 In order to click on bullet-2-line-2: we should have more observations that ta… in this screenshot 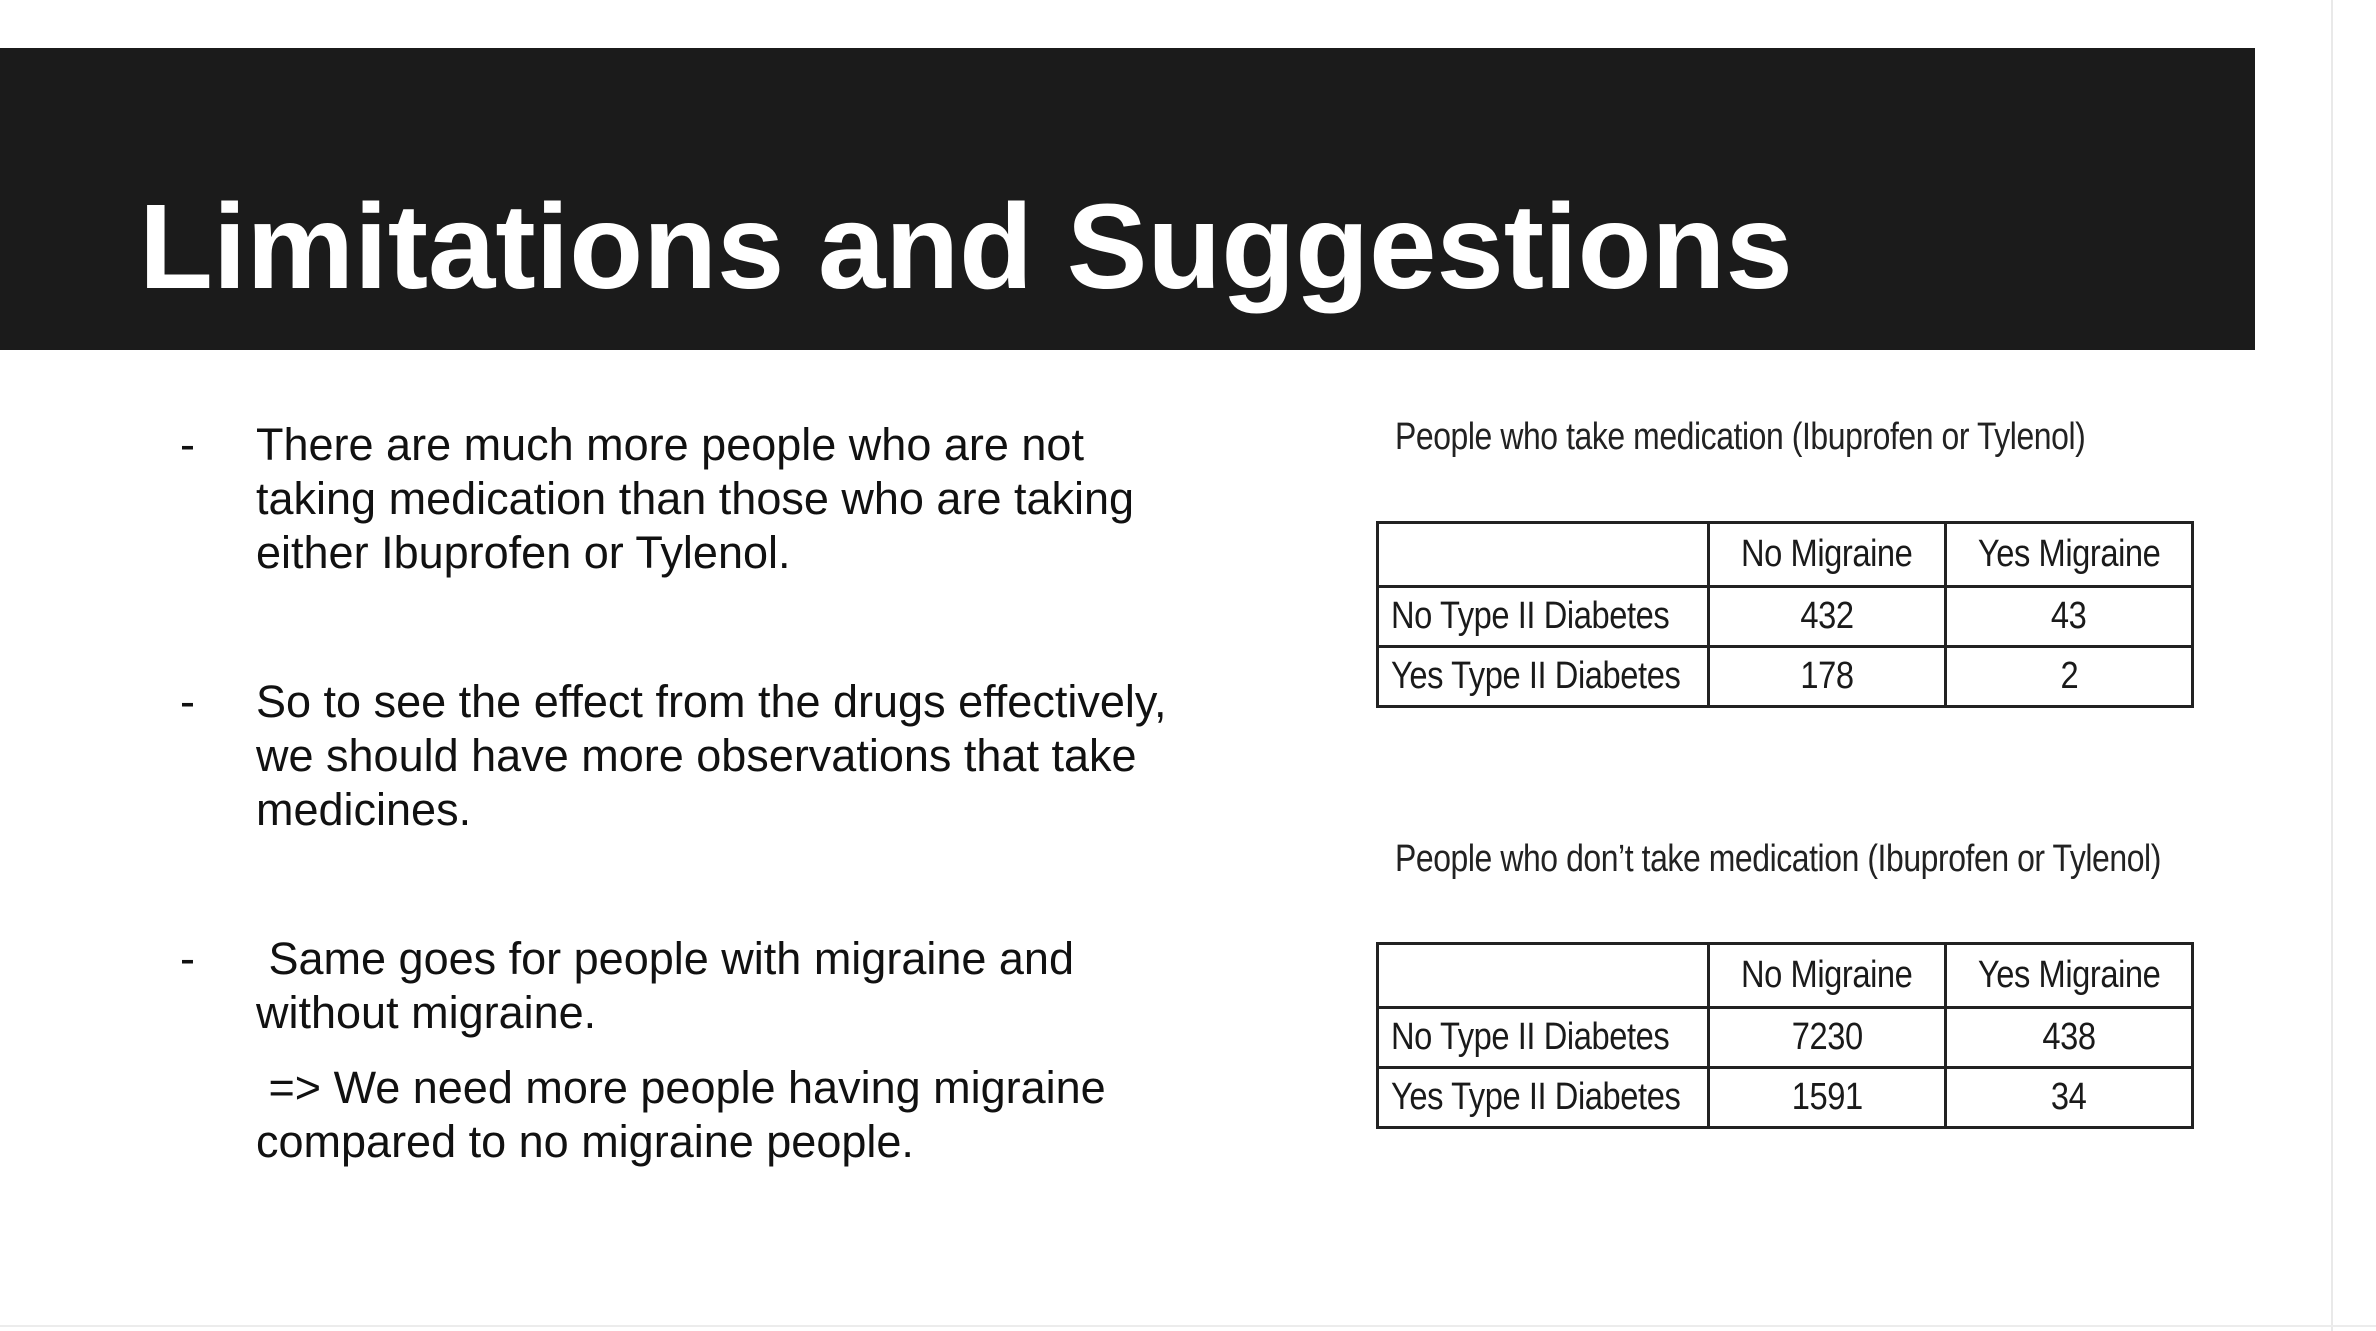, I will do `click(696, 755)`.